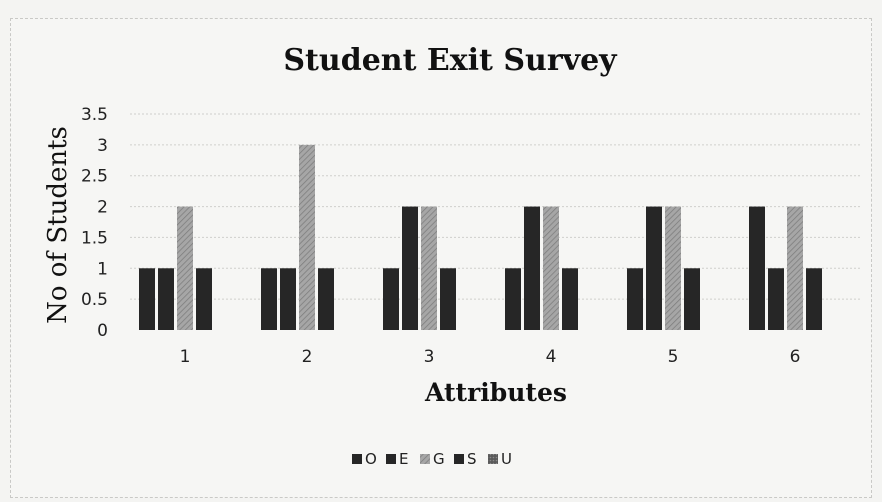  What do you see at coordinates (493, 459) in the screenshot?
I see `legend-swatch-U` at bounding box center [493, 459].